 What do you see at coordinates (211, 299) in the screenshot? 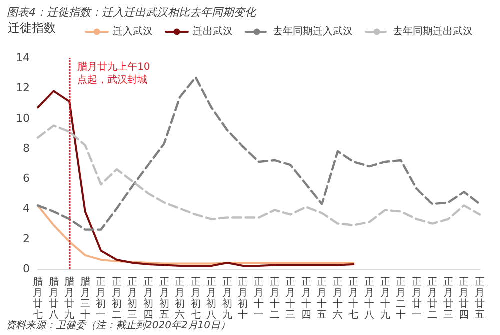
I see `x-tick-label: 正月初八` at bounding box center [211, 299].